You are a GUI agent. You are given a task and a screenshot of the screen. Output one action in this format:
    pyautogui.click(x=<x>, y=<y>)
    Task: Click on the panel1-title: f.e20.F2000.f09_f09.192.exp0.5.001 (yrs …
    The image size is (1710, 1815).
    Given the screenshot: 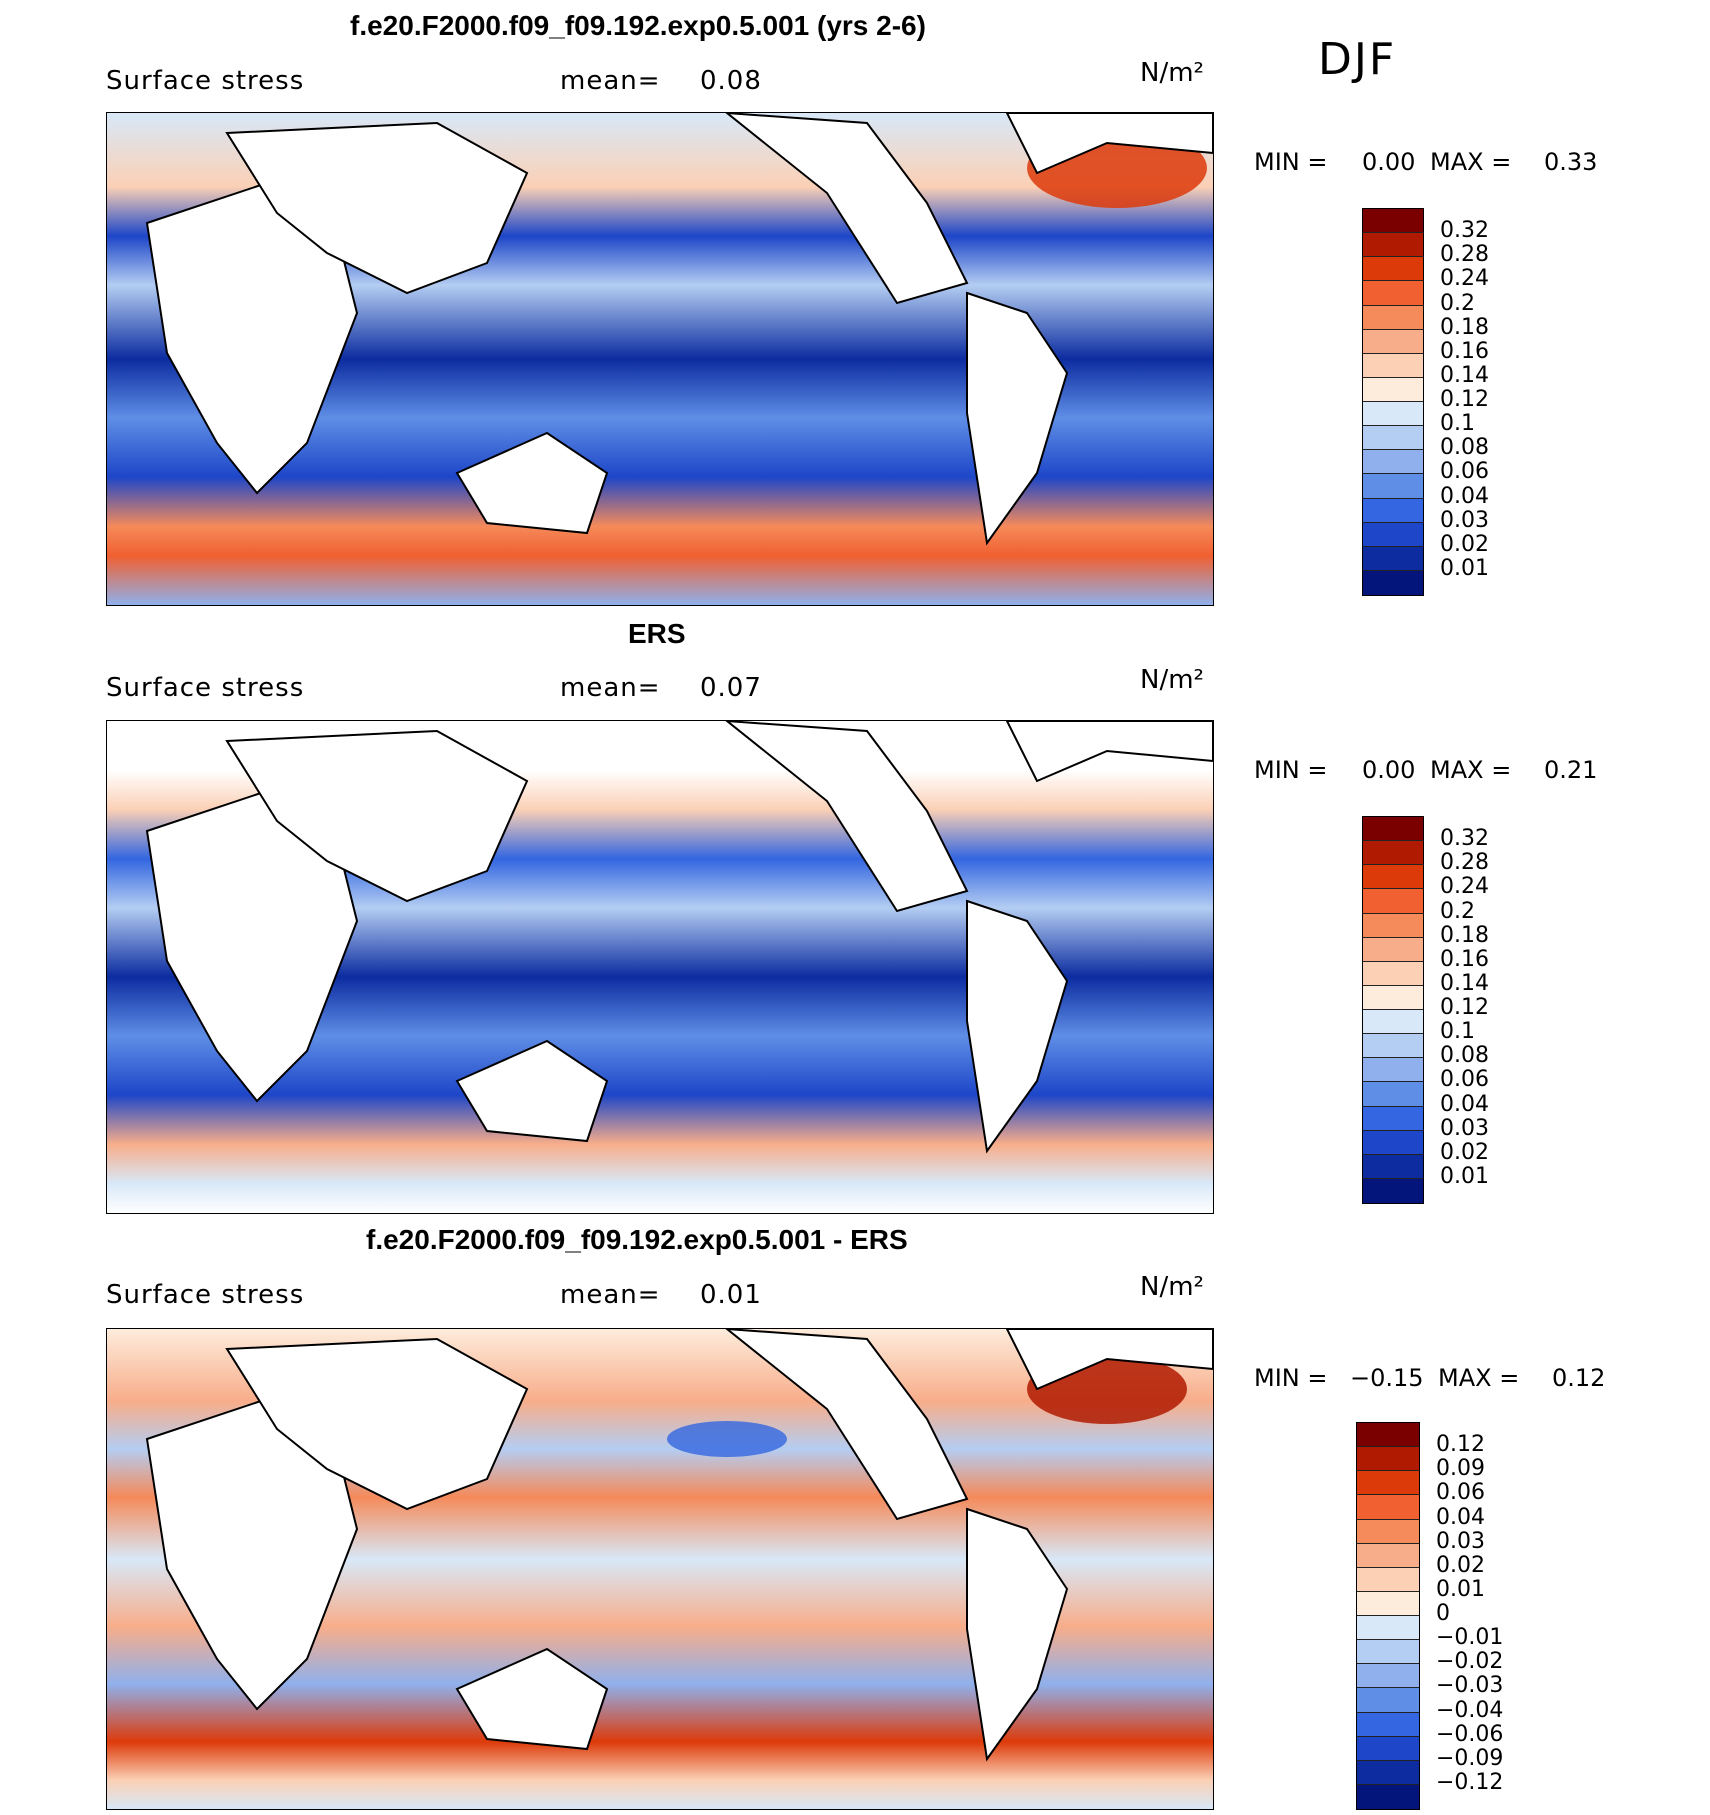 What is the action you would take?
    pyautogui.click(x=638, y=25)
    